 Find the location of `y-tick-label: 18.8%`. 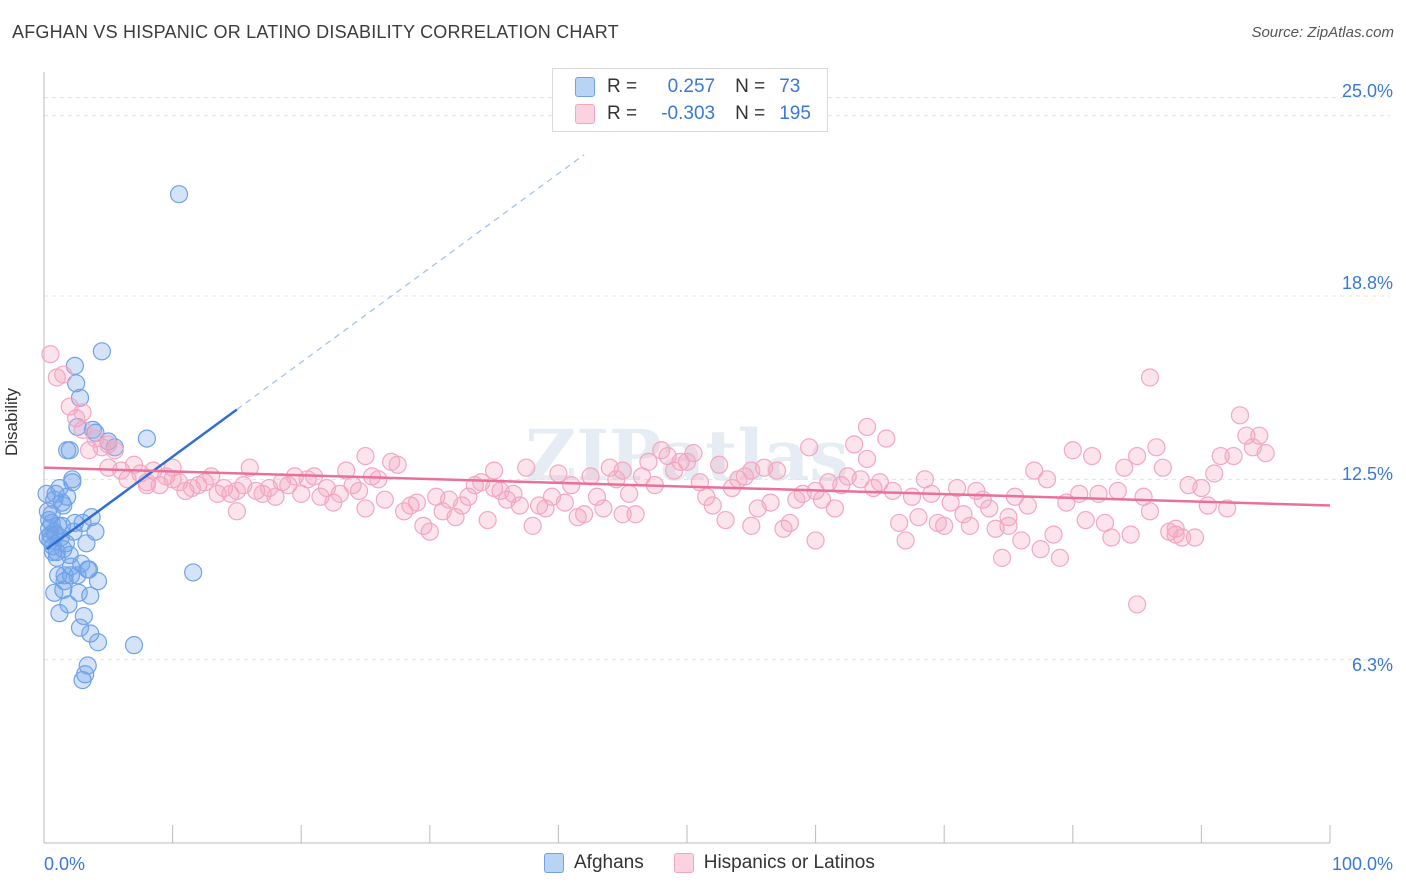

y-tick-label: 18.8% is located at coordinates (1367, 283).